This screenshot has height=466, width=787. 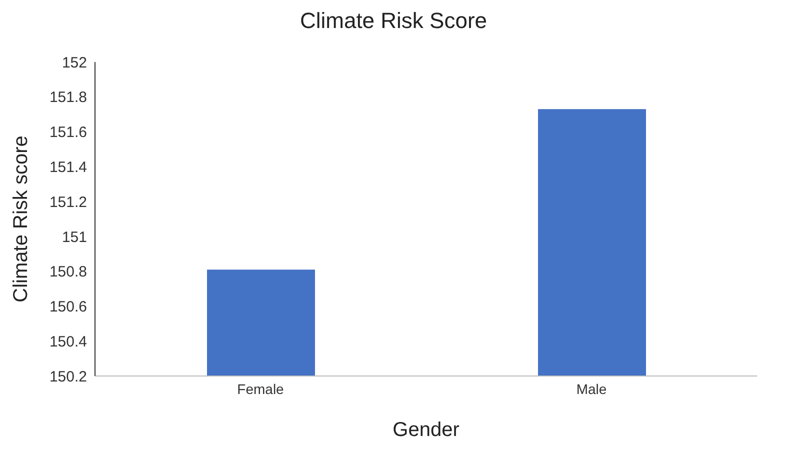 I want to click on x-tick-label: Female, so click(x=260, y=388).